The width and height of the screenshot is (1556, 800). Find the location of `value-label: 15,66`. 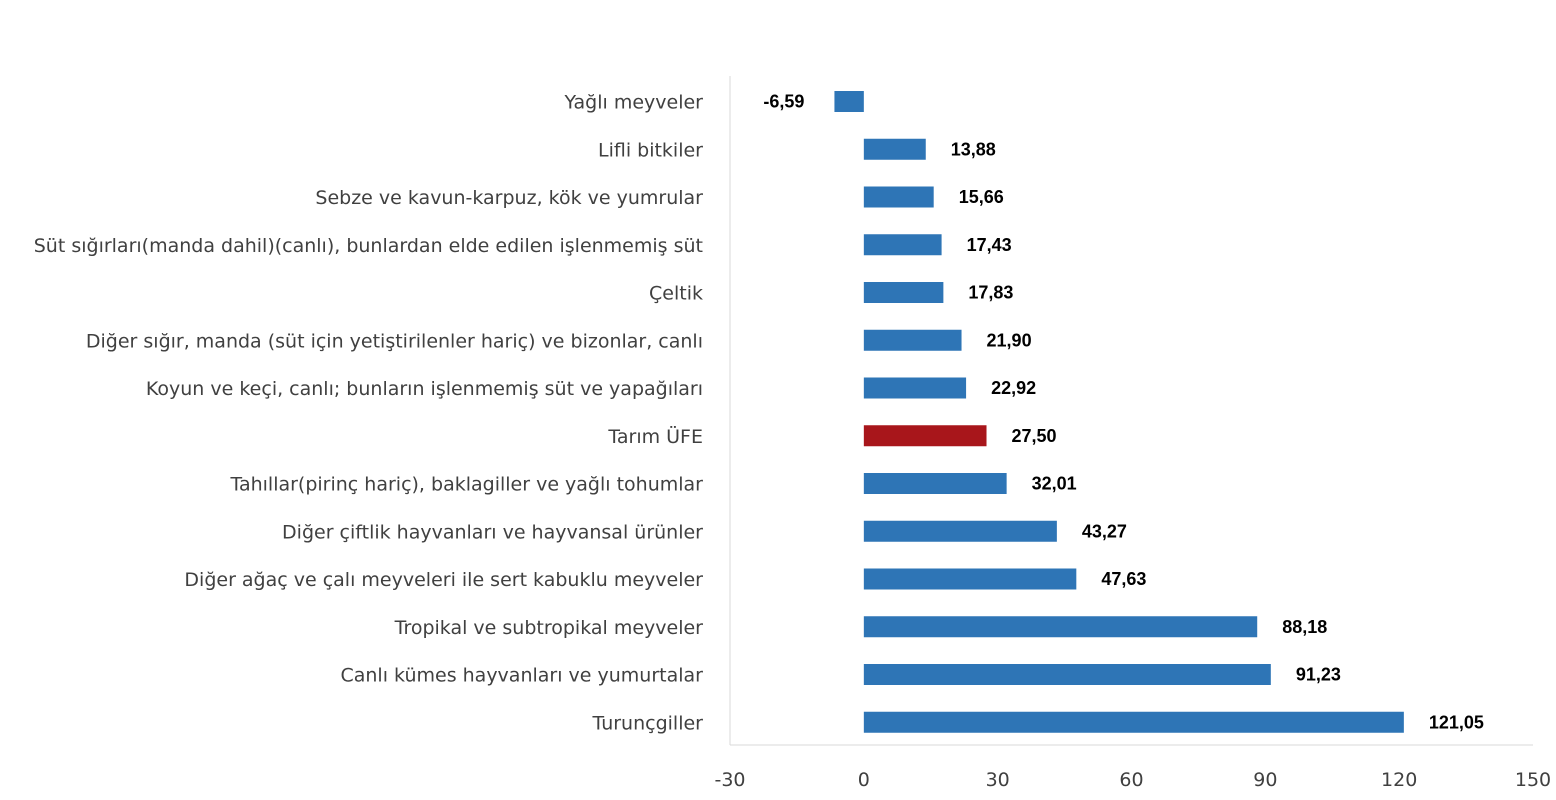

value-label: 15,66 is located at coordinates (981, 197).